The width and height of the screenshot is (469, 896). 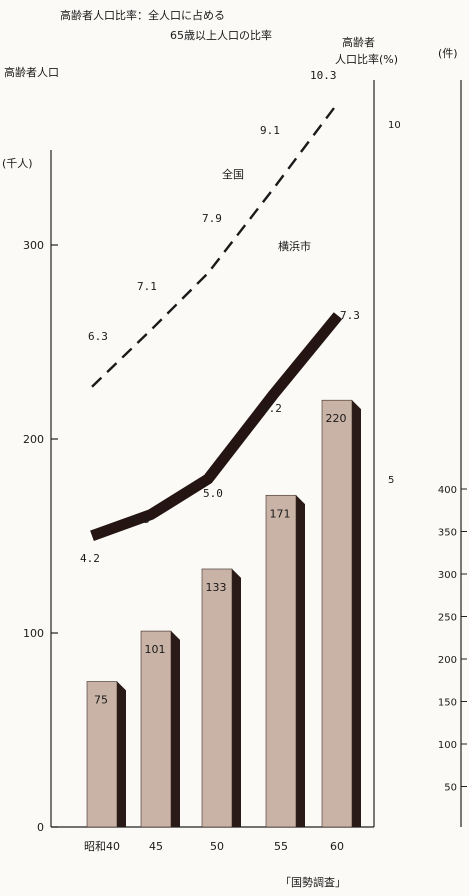 What do you see at coordinates (212, 218) in the screenshot?
I see `national-value-label: 7.9` at bounding box center [212, 218].